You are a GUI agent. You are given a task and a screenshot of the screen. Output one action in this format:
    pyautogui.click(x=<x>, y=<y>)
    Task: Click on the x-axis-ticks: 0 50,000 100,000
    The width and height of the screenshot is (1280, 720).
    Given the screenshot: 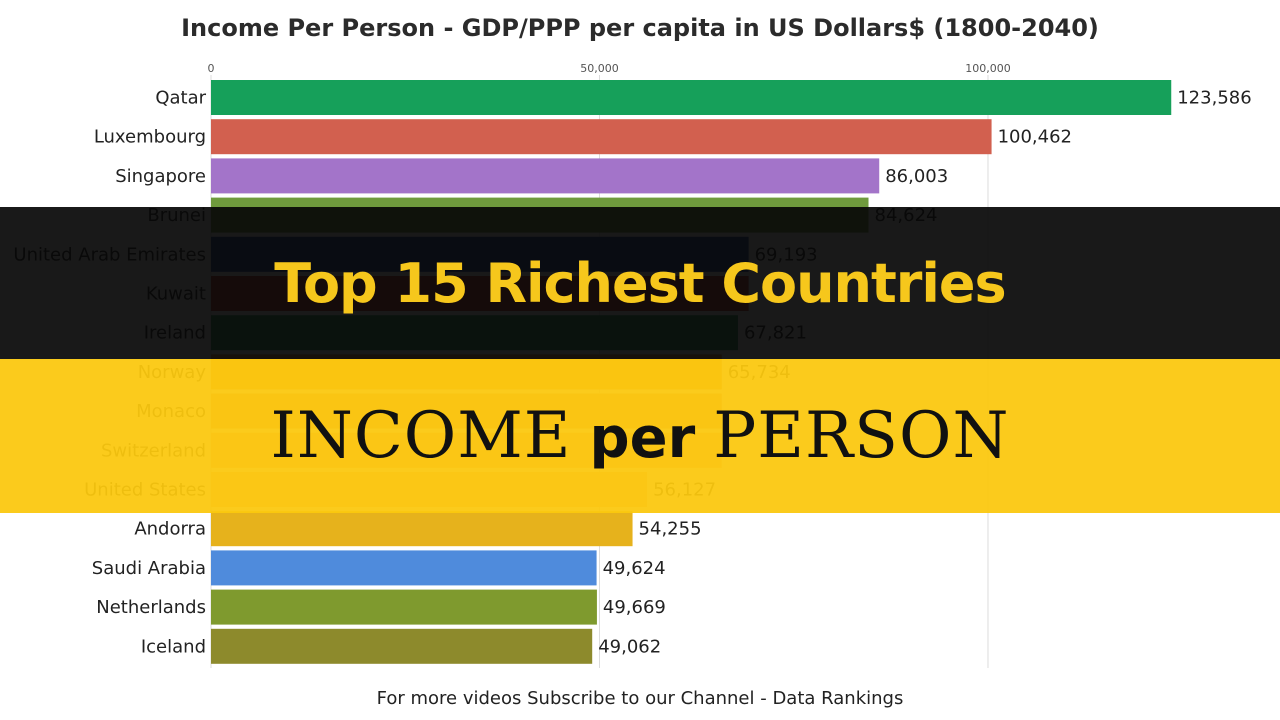 What is the action you would take?
    pyautogui.click(x=609, y=68)
    